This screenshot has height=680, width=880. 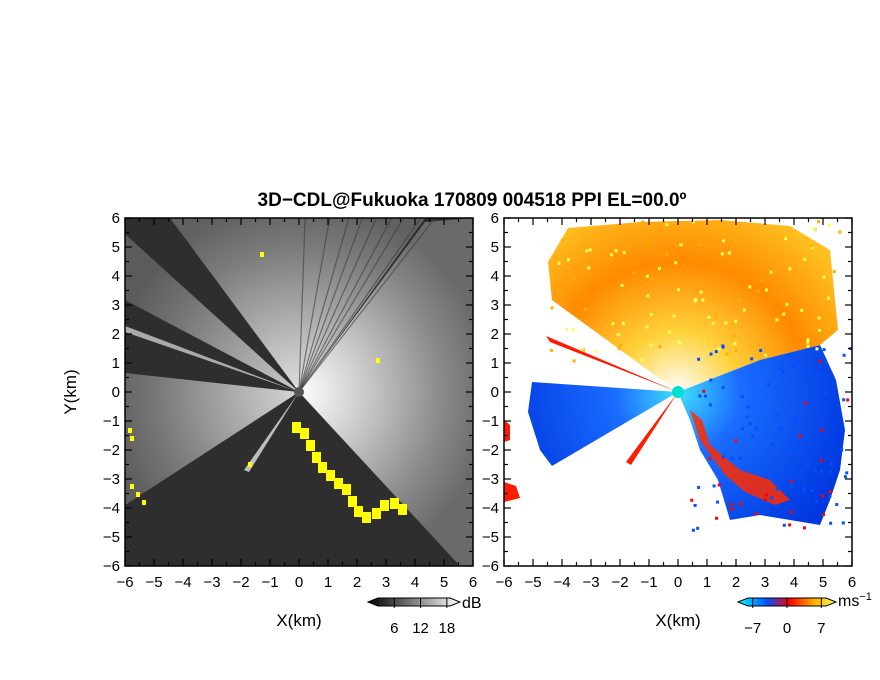 I want to click on reflectivity-x-tick-label: −6, so click(x=124, y=582).